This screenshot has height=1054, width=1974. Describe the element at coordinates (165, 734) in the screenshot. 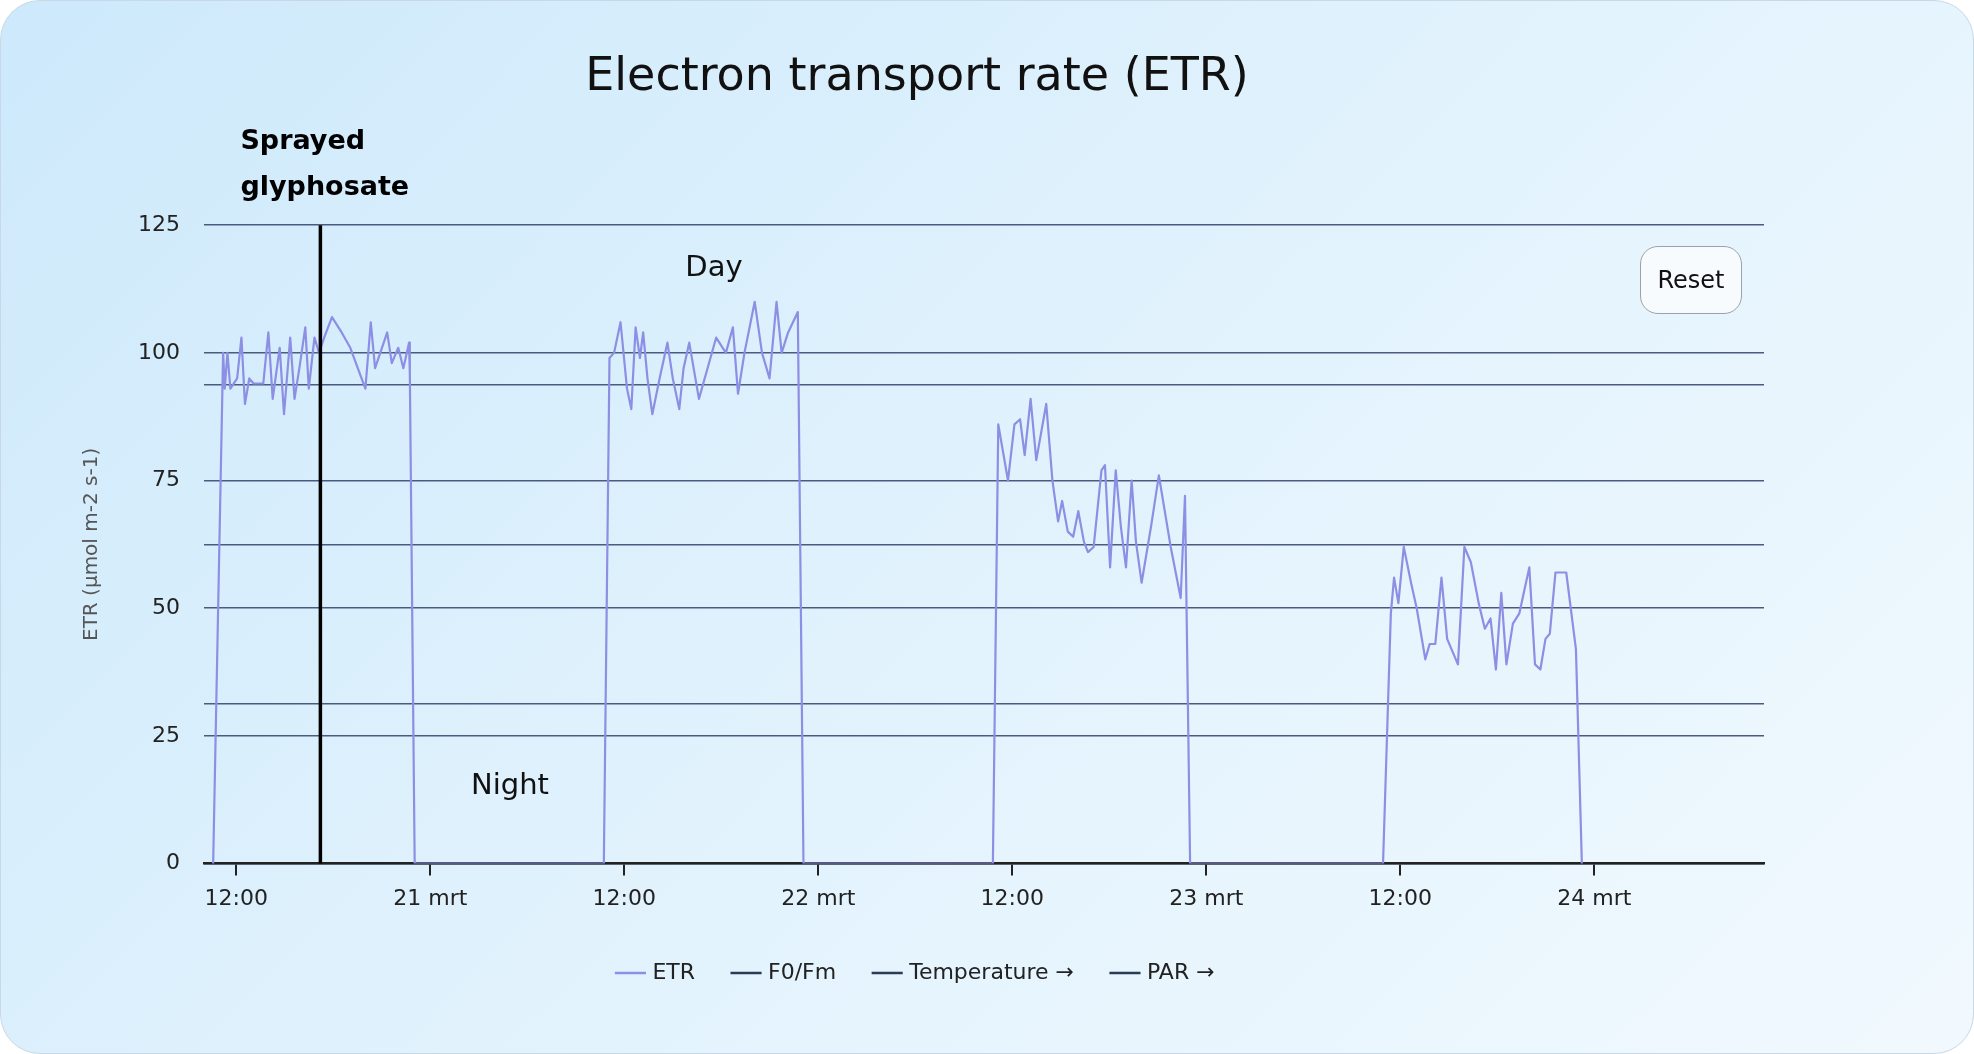

I see `y-tick-label: 25` at that location.